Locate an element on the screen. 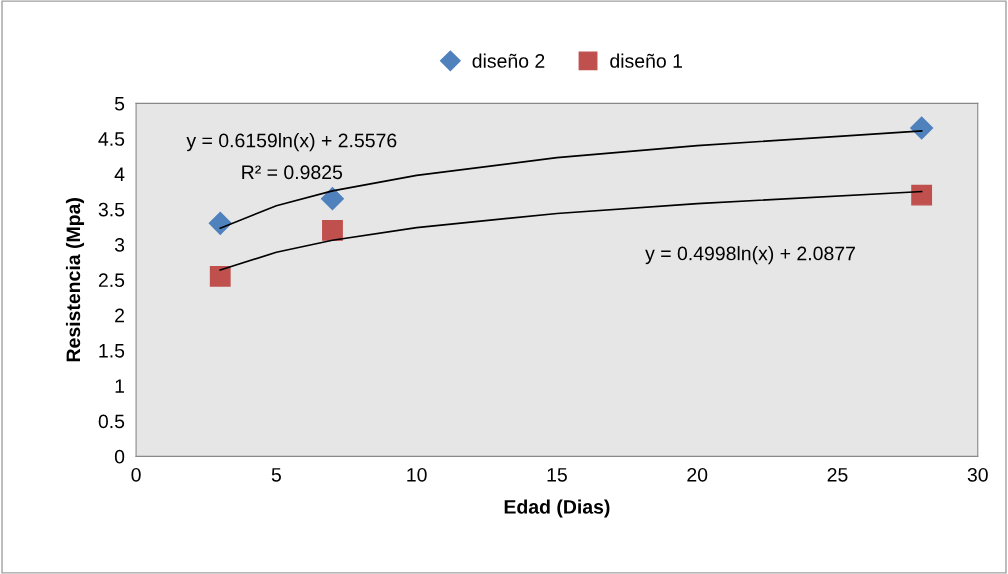 This screenshot has height=574, width=1008. y-tick-label: 0.5 is located at coordinates (111, 421).